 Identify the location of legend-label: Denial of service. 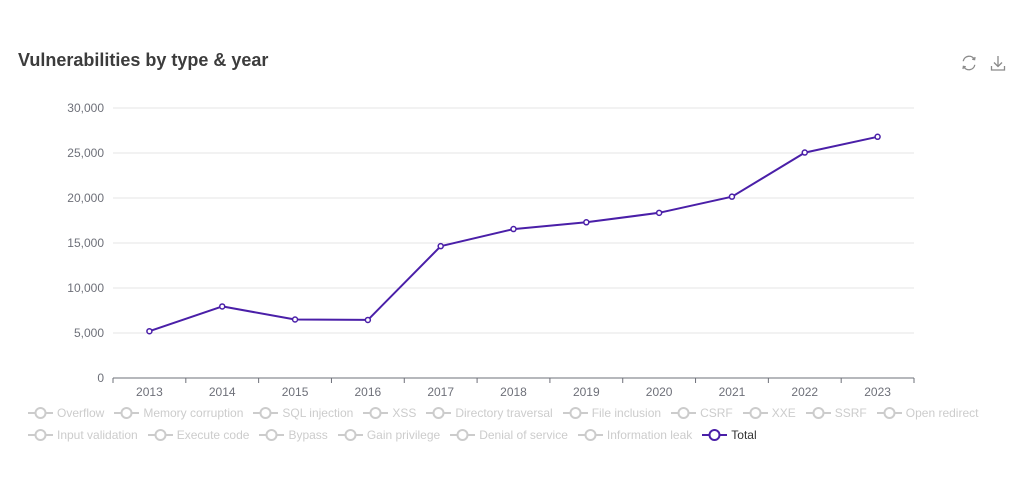
(523, 435).